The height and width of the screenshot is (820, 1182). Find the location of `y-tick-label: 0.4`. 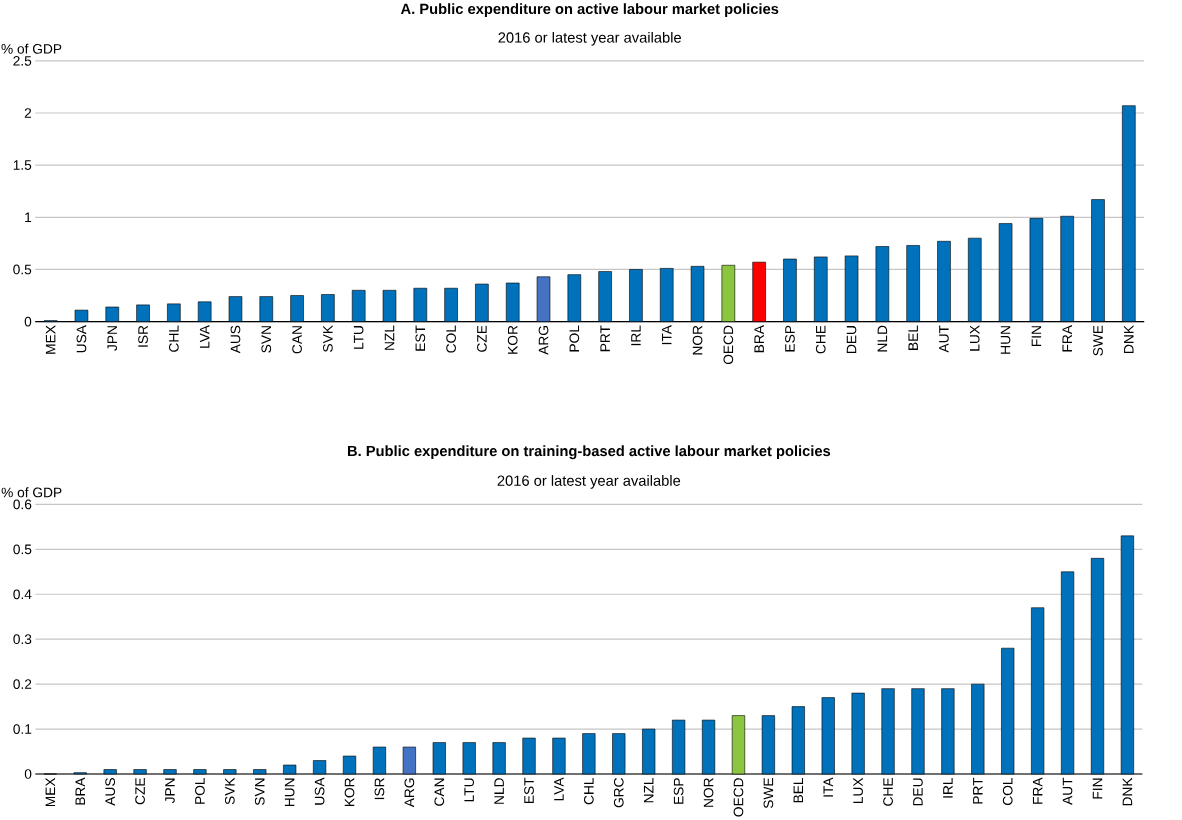

y-tick-label: 0.4 is located at coordinates (22, 594).